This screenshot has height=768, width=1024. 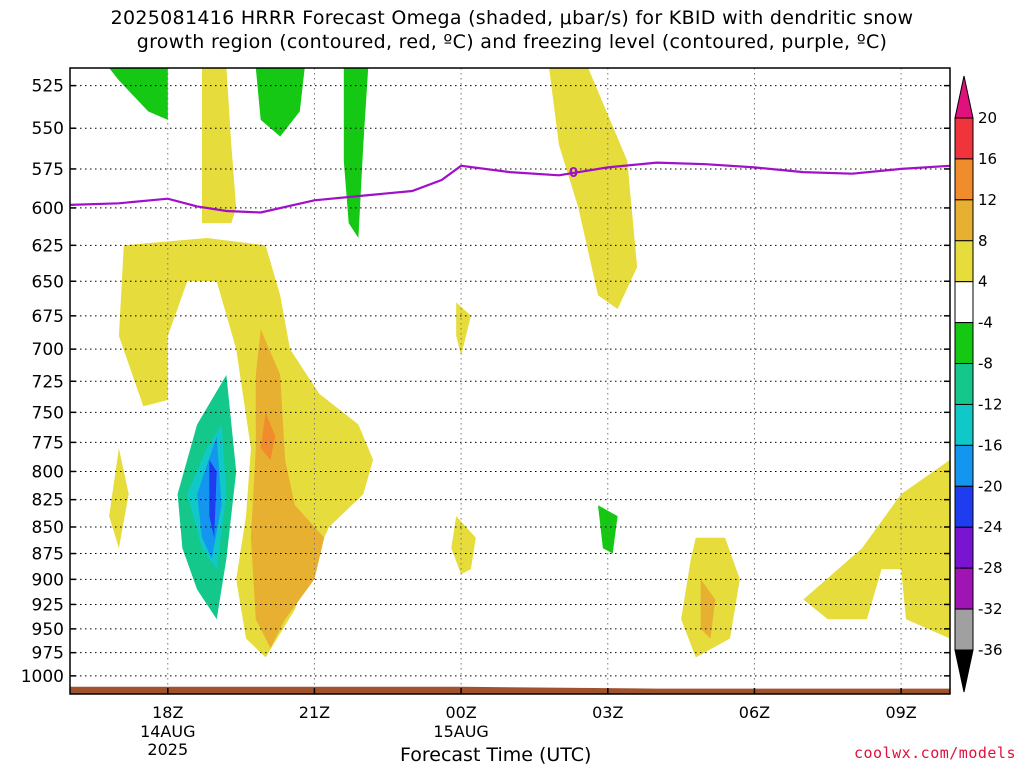 I want to click on y-tick-label-850: 850, so click(x=48, y=528).